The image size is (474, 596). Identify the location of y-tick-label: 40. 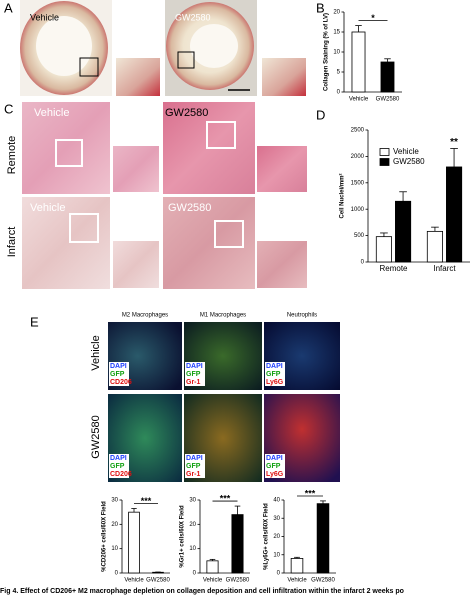
(276, 501).